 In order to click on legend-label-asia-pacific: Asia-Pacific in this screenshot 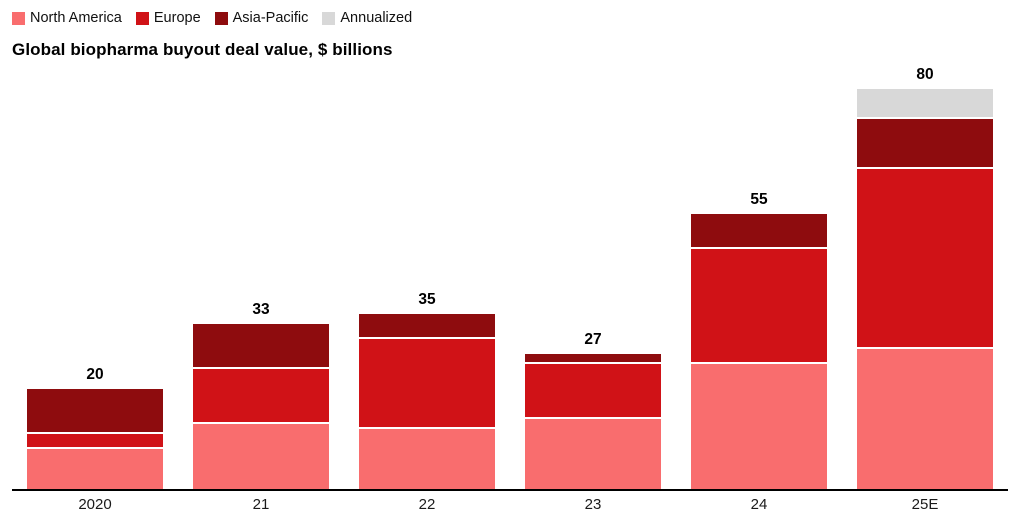, I will do `click(270, 18)`.